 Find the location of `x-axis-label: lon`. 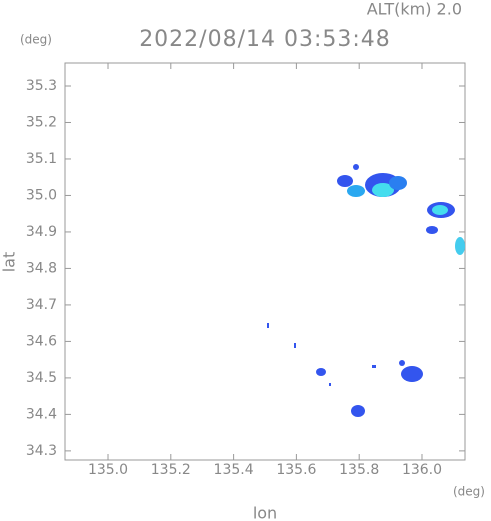

x-axis-label: lon is located at coordinates (265, 512).